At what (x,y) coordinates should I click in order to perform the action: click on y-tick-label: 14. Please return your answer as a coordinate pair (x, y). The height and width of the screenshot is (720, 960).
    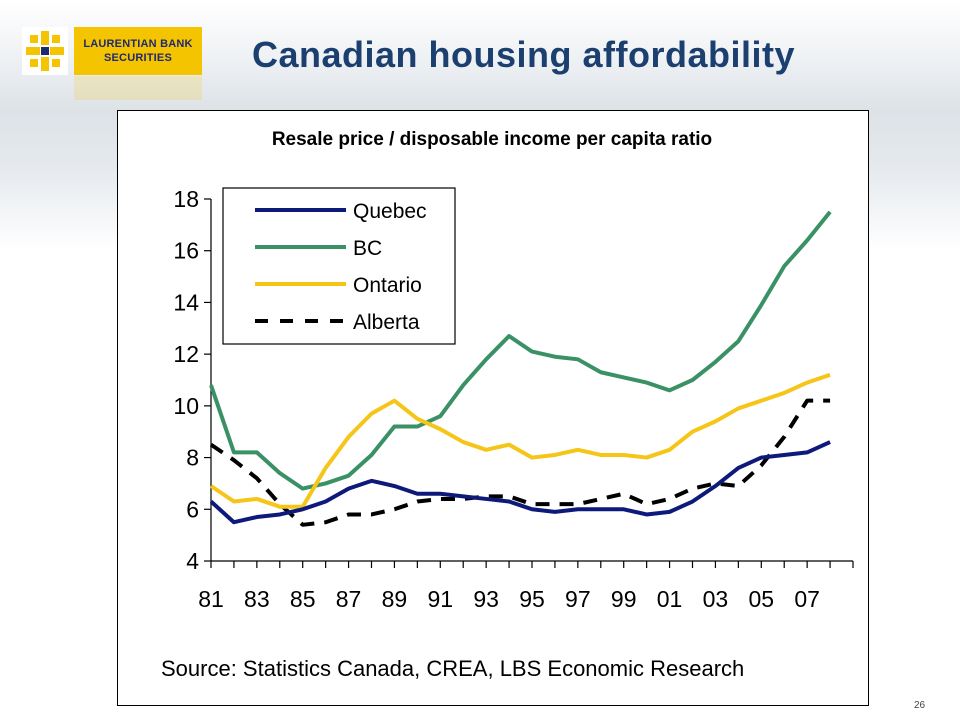
    Looking at the image, I should click on (186, 302).